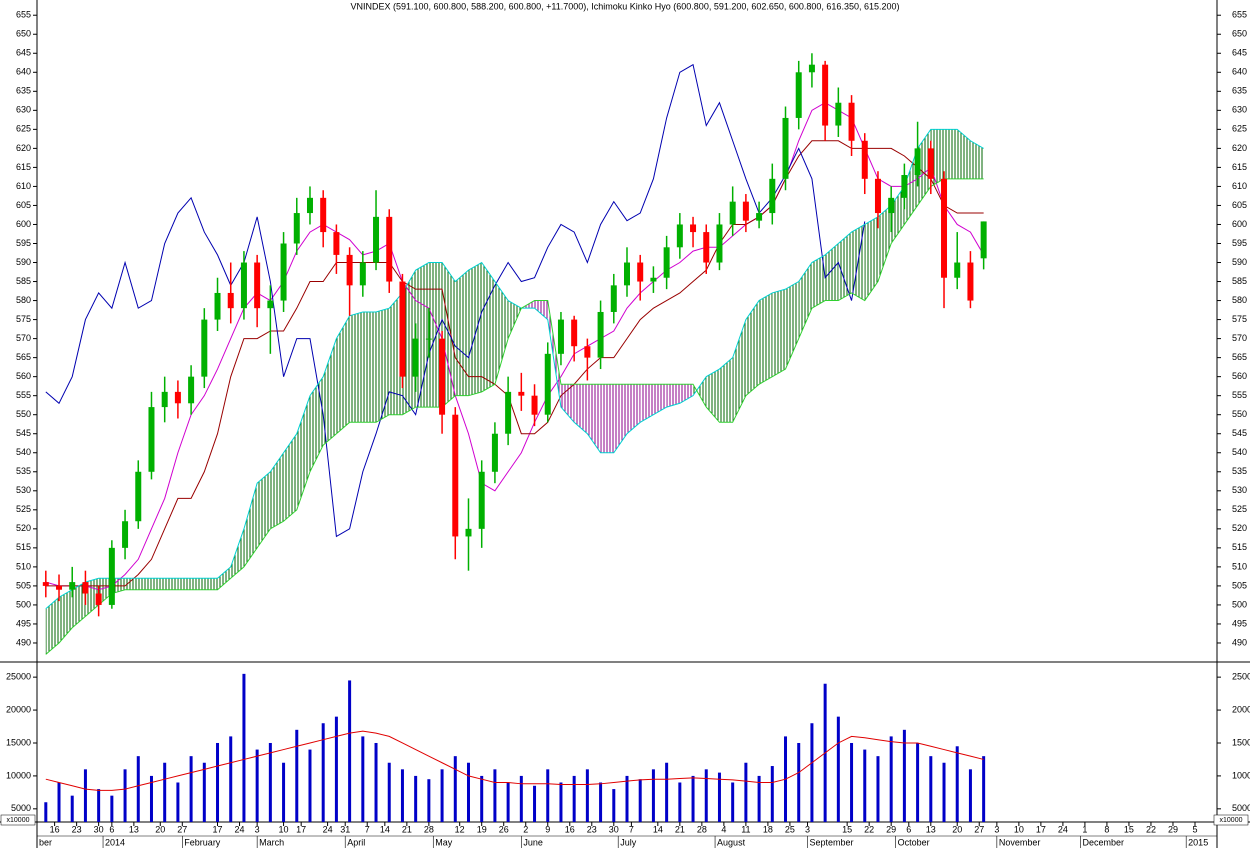 This screenshot has height=848, width=1250. I want to click on x-tick-label: 24, so click(328, 829).